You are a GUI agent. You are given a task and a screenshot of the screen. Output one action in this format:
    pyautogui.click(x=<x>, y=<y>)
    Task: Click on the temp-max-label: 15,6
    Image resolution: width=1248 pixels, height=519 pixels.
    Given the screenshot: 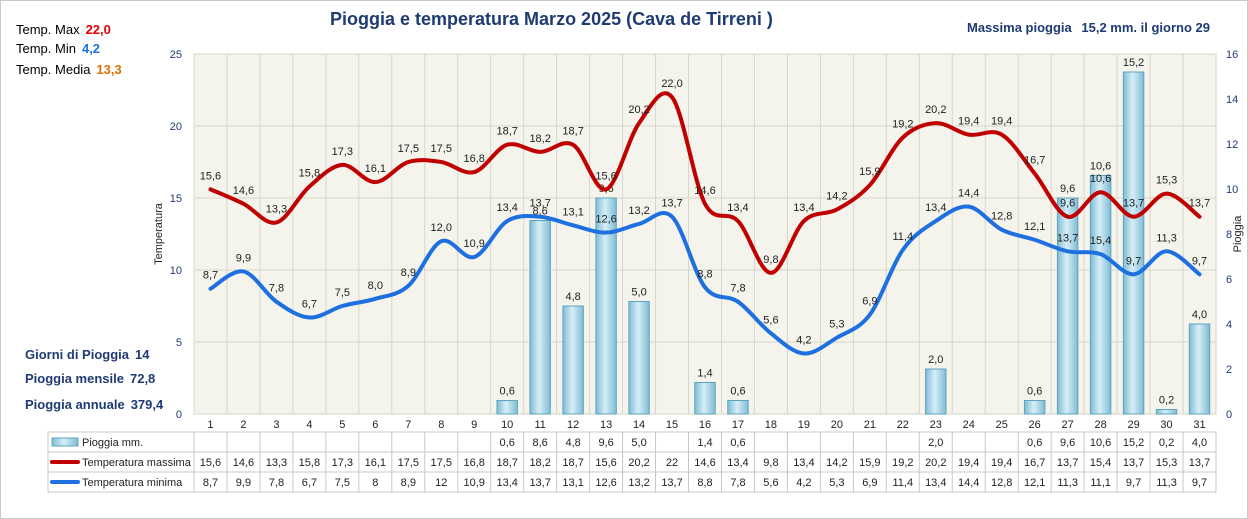 What is the action you would take?
    pyautogui.click(x=605, y=176)
    